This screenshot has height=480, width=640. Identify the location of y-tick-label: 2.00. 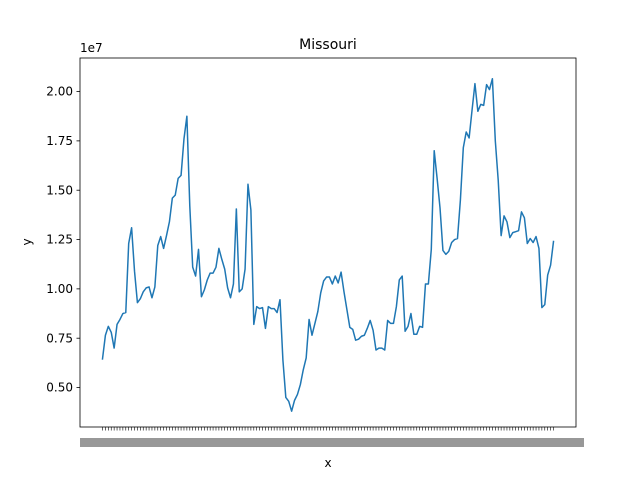
(59, 92).